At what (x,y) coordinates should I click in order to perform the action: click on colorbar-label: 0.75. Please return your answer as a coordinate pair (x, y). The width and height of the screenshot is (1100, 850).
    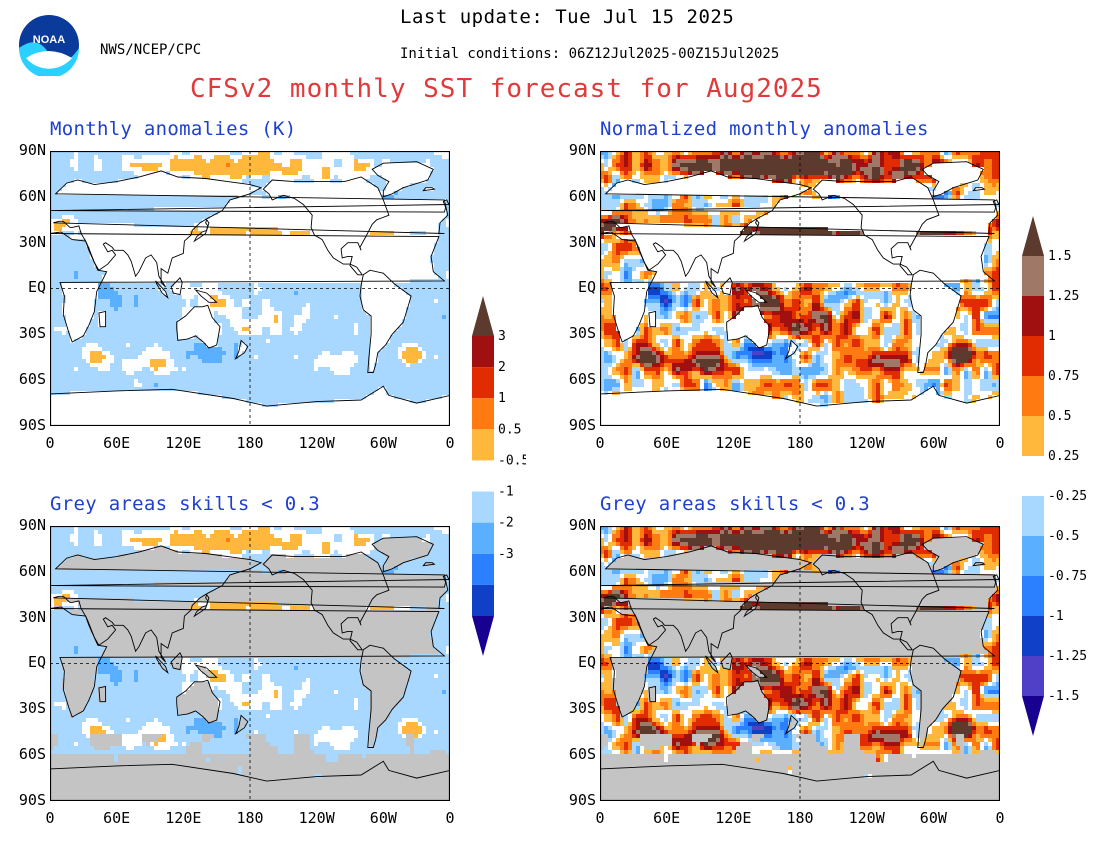
    Looking at the image, I should click on (1063, 376).